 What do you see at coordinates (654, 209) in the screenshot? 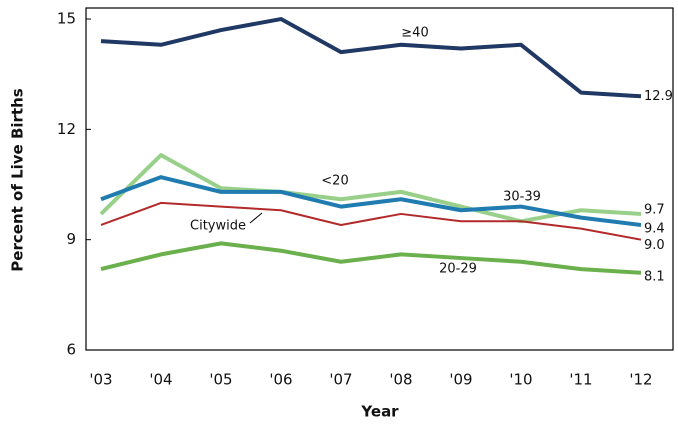
I see `end-value-label: 9.7` at bounding box center [654, 209].